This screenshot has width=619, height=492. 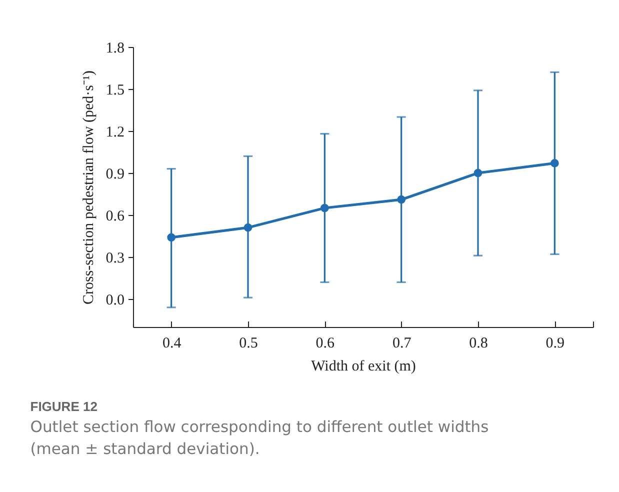 What do you see at coordinates (115, 300) in the screenshot?
I see `y-tick-label: 0.0` at bounding box center [115, 300].